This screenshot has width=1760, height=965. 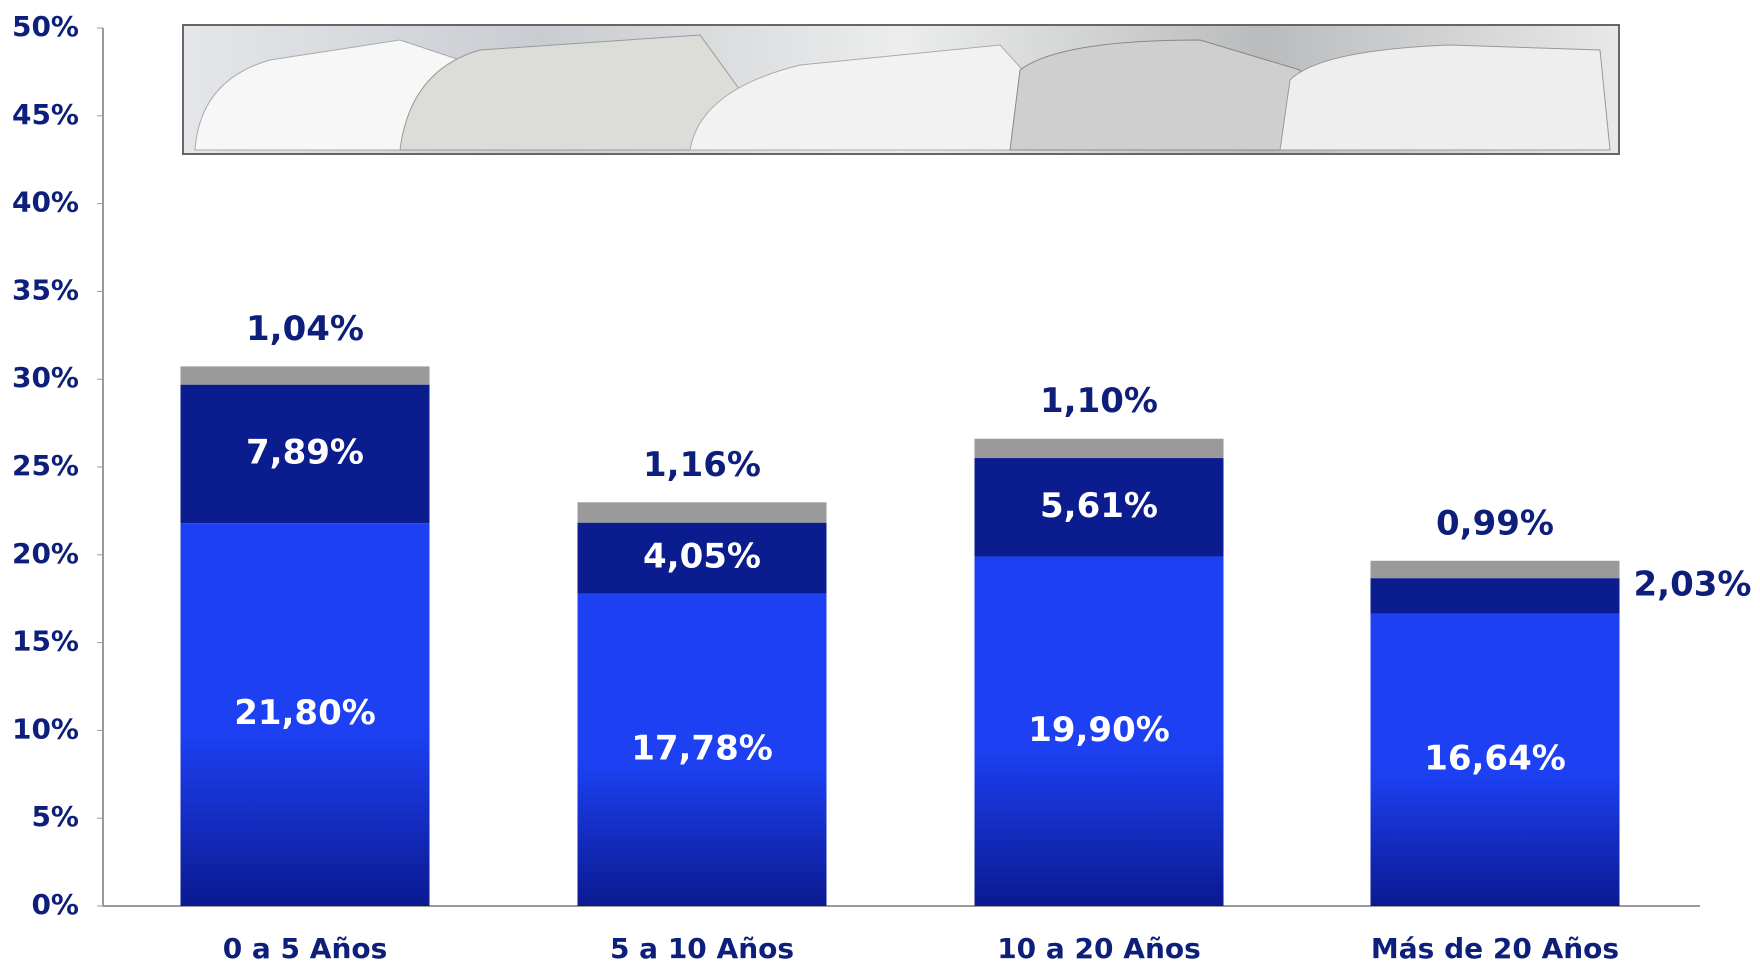 I want to click on value-label: 19,90%, so click(x=1099, y=730).